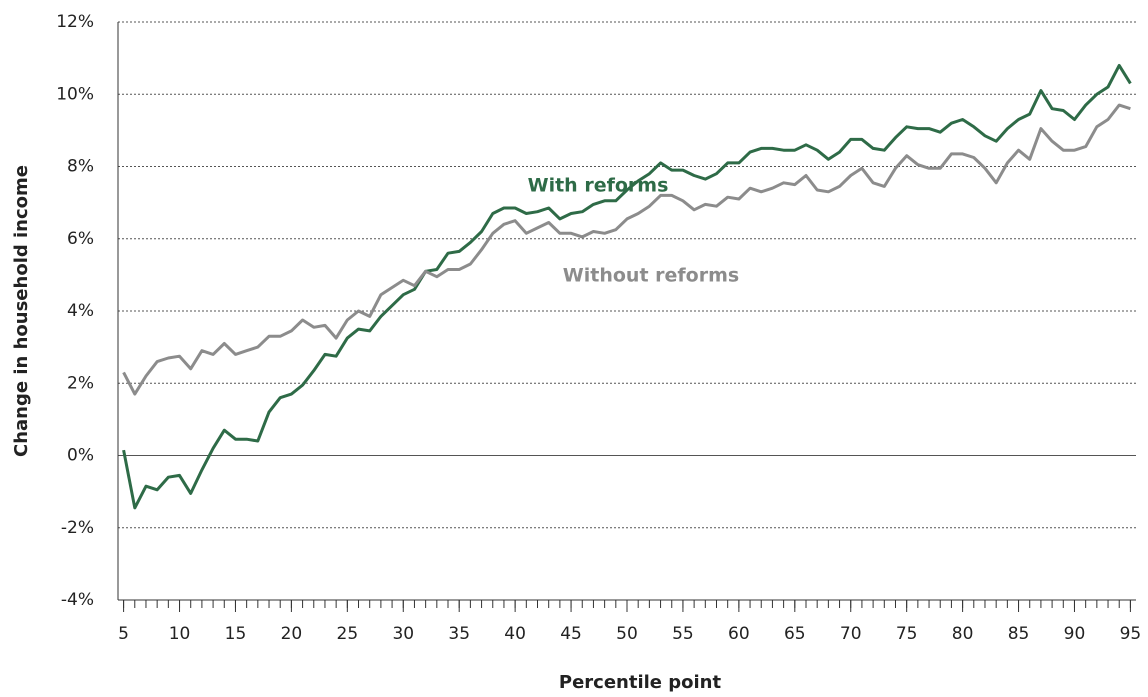 Image resolution: width=1148 pixels, height=697 pixels. What do you see at coordinates (515, 634) in the screenshot?
I see `x-tick-label: 40` at bounding box center [515, 634].